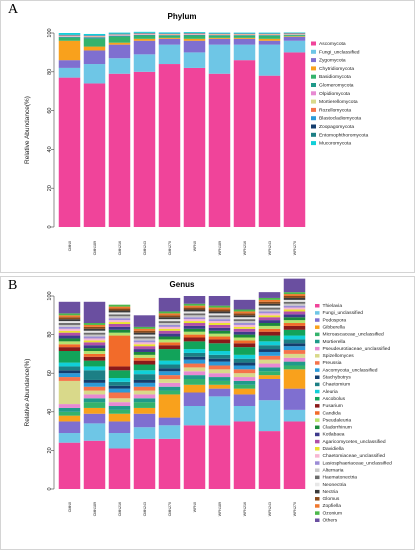  I want to click on chart-title: Genus, so click(182, 284).